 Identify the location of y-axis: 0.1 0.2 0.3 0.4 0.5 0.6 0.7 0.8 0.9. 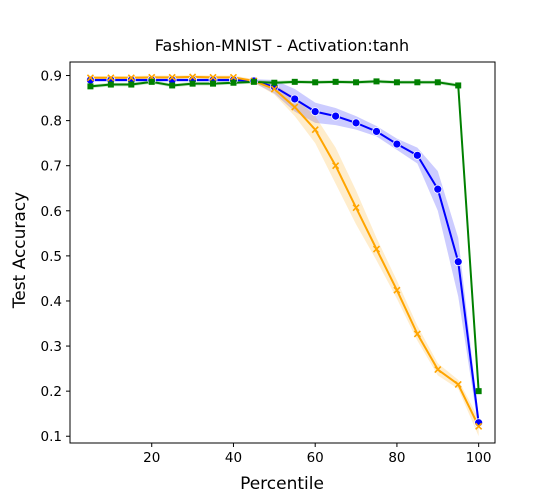
(55, 257).